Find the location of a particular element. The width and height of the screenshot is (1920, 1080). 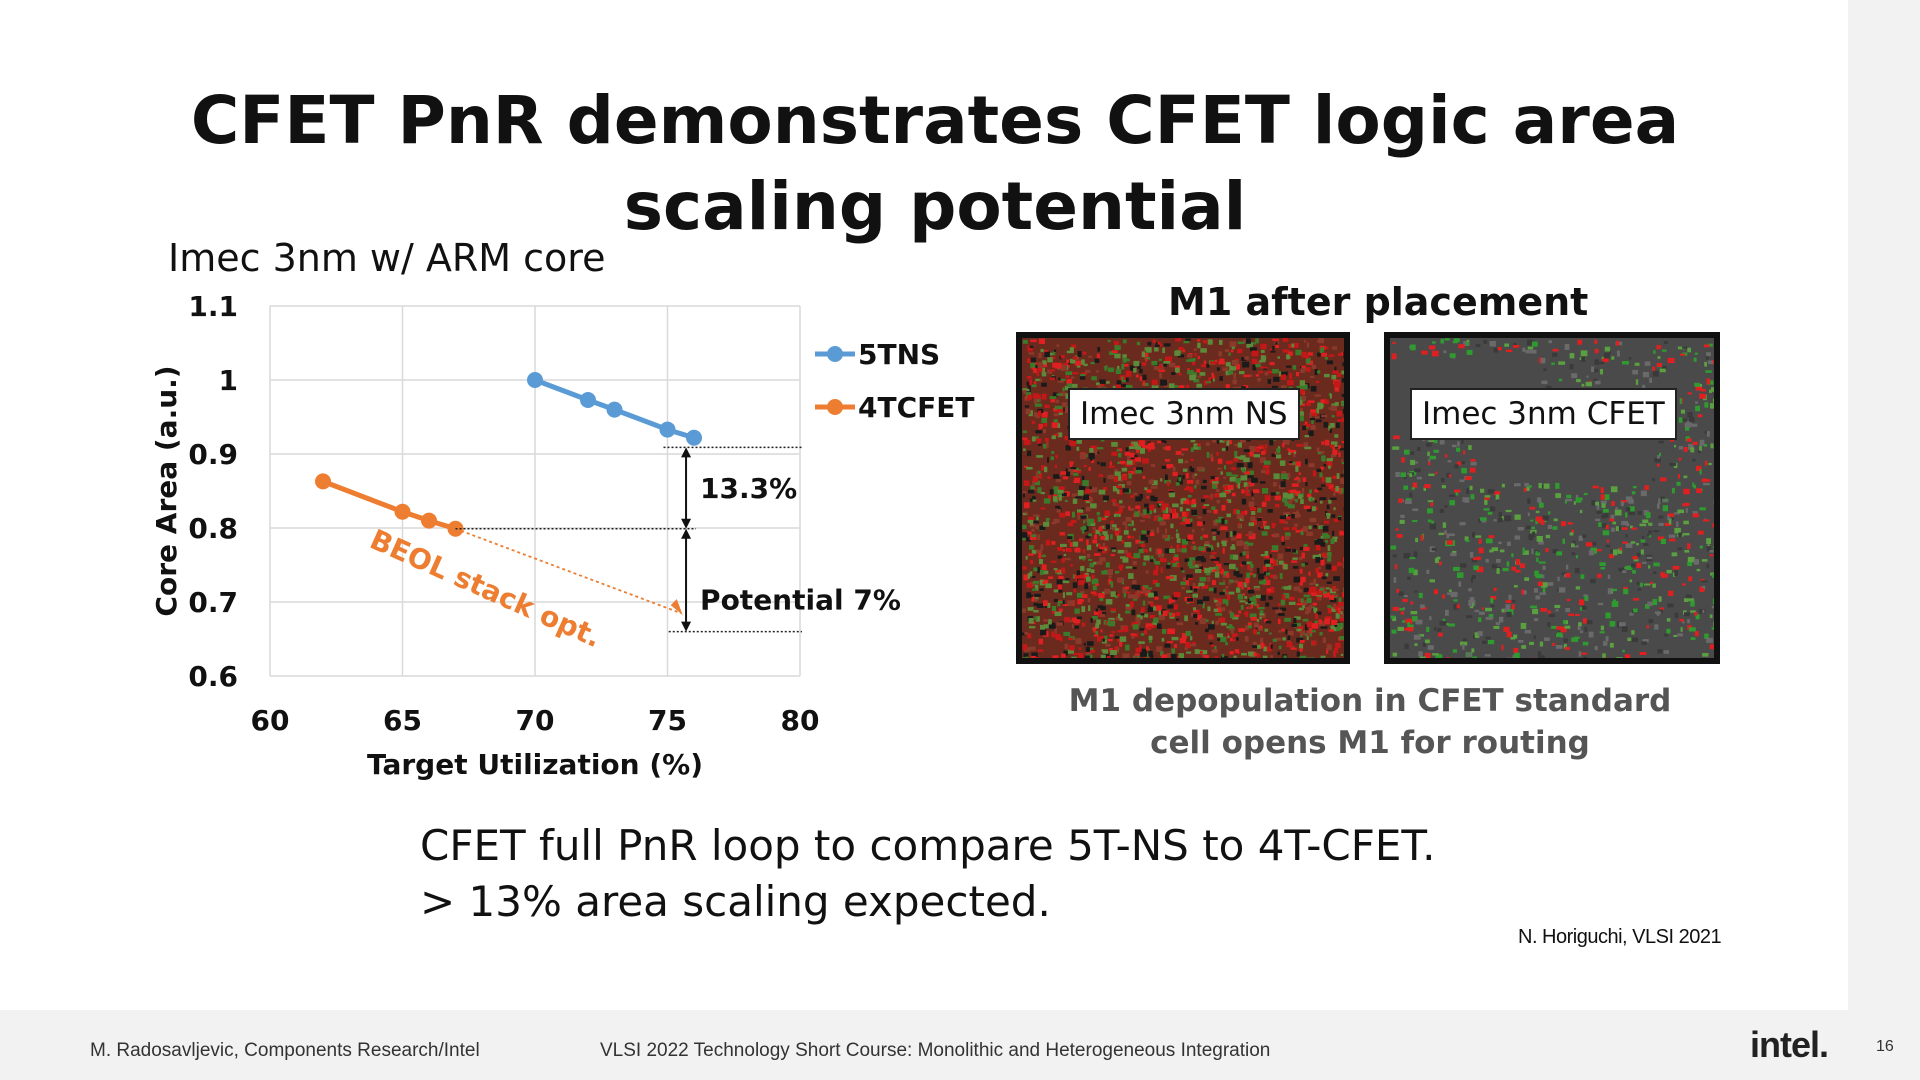

x-tick-label: 65 is located at coordinates (402, 720).